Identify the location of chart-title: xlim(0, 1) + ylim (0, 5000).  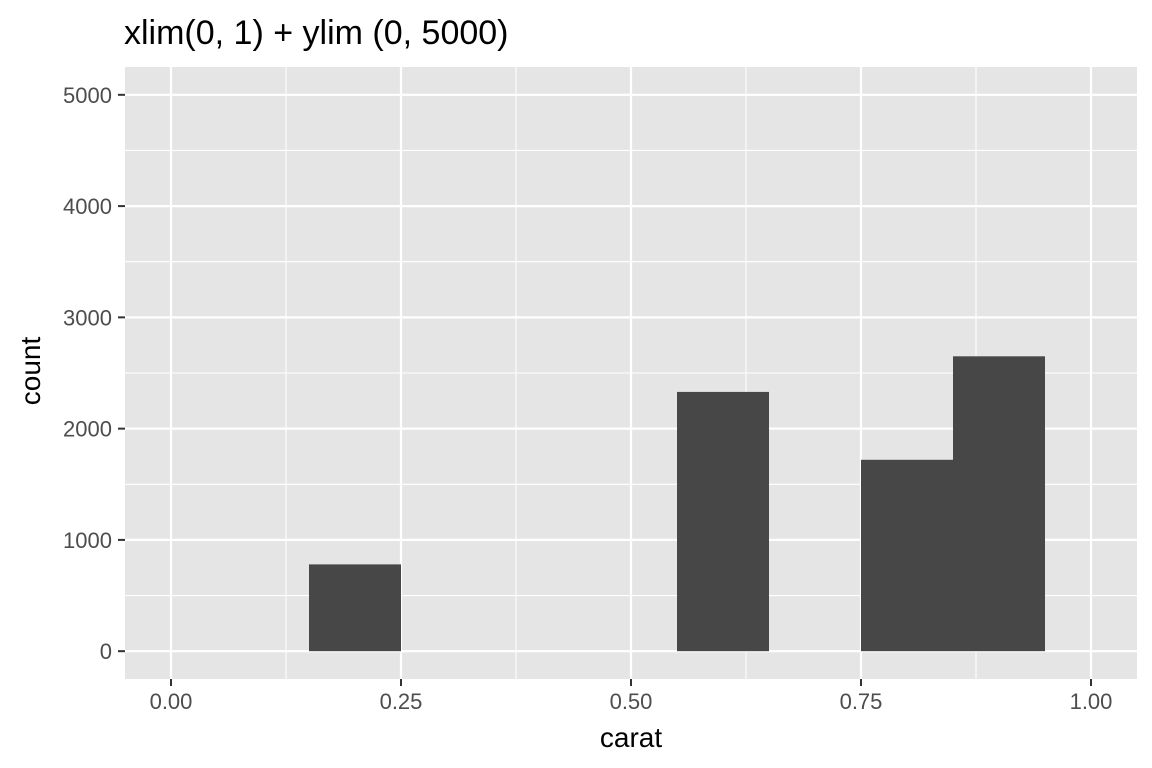
(316, 33).